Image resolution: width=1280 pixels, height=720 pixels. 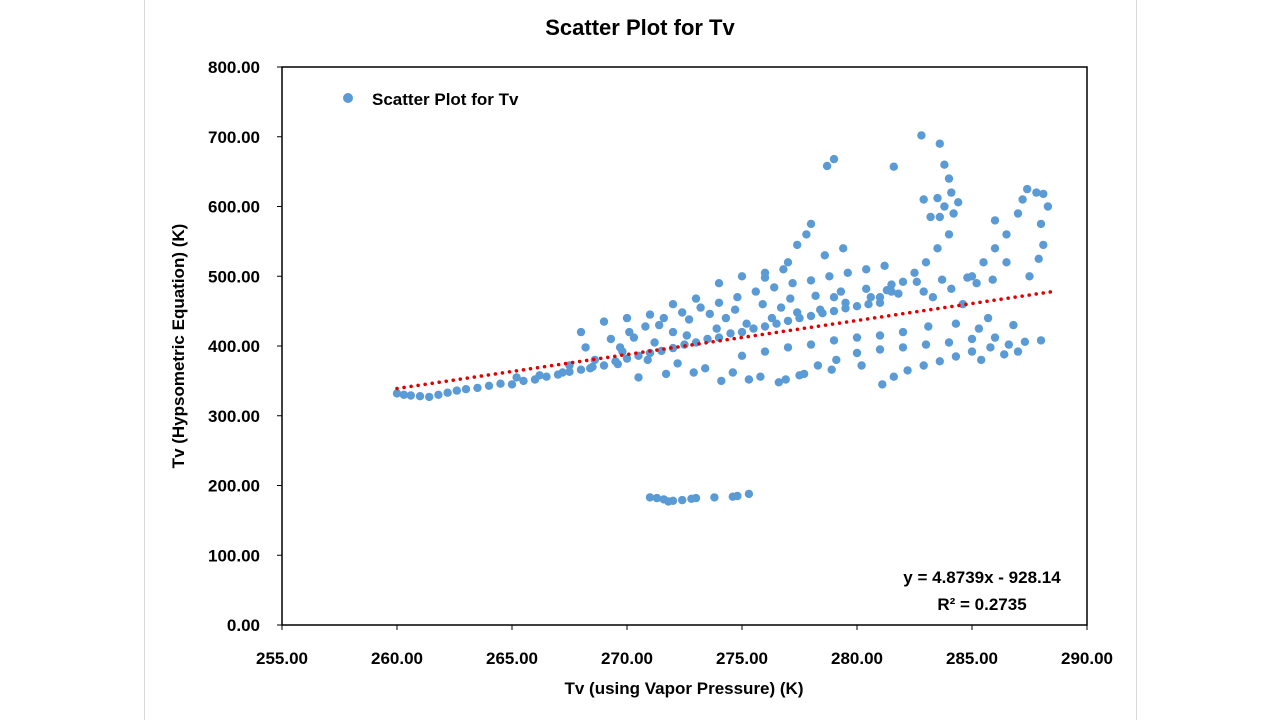 What do you see at coordinates (234, 416) in the screenshot?
I see `y-tick-label: 300.00` at bounding box center [234, 416].